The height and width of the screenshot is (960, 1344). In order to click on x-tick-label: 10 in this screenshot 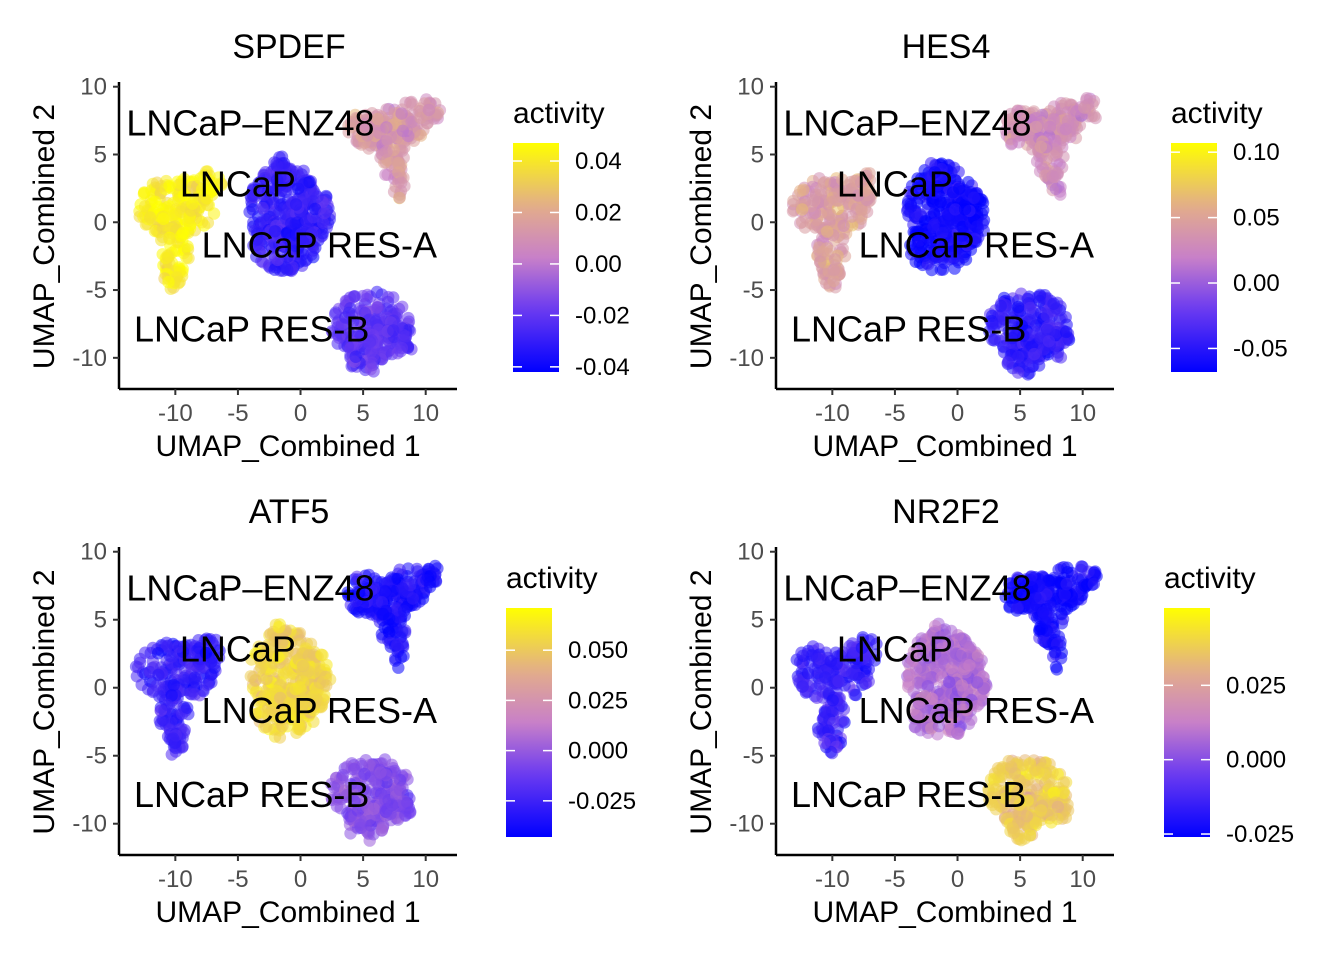, I will do `click(425, 413)`.